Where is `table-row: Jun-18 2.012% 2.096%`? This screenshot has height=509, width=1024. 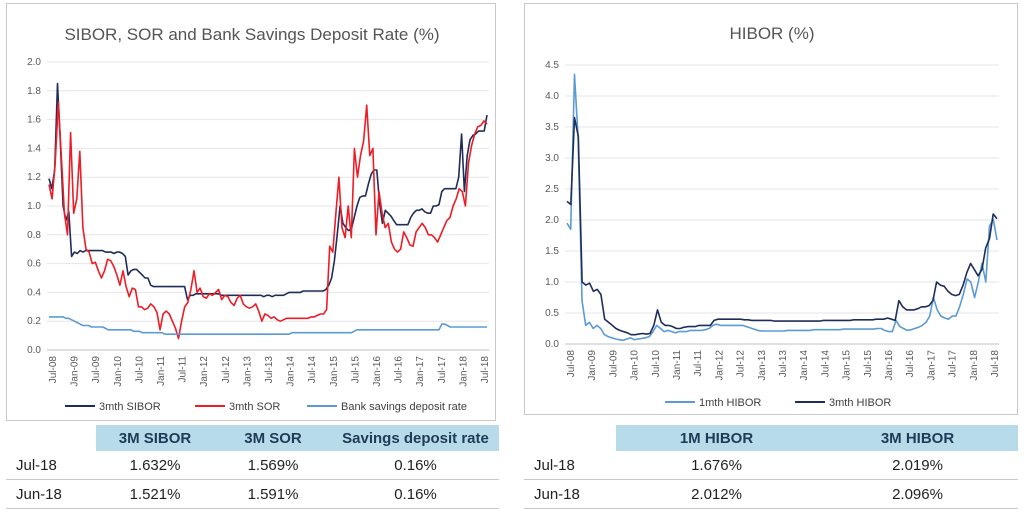
table-row: Jun-18 2.012% 2.096% is located at coordinates (771, 494).